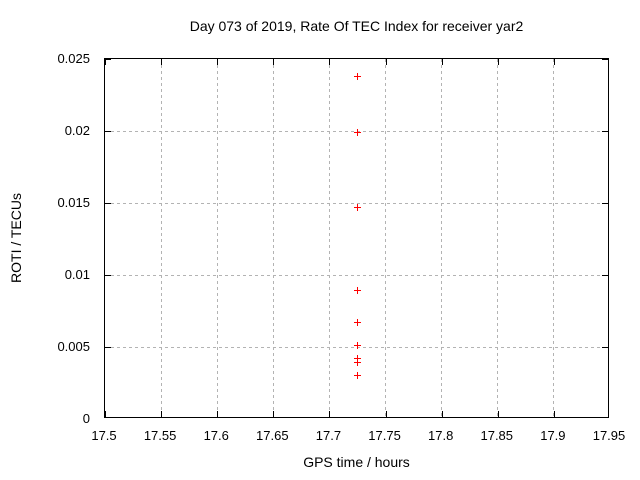  Describe the element at coordinates (77, 274) in the screenshot. I see `y-tick-label: 0.01` at that location.